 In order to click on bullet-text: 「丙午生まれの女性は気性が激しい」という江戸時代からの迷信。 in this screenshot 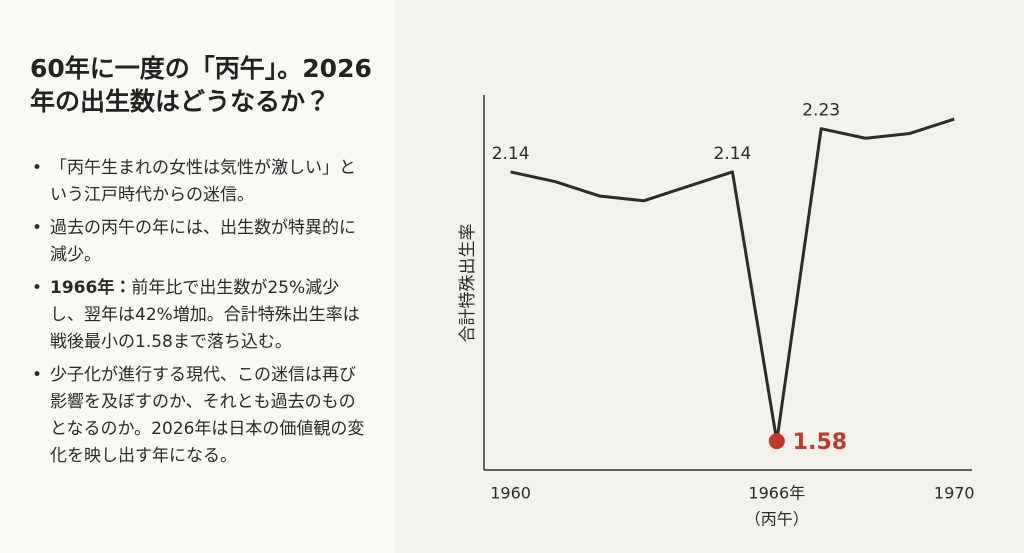, I will do `click(203, 181)`.